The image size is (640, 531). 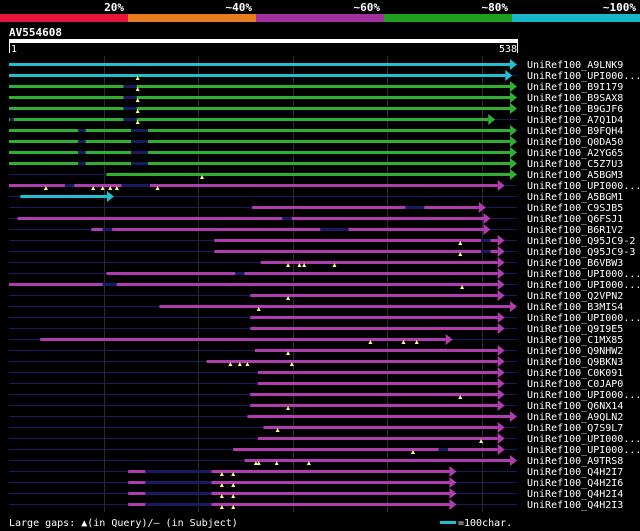 What do you see at coordinates (575, 494) in the screenshot?
I see `hit-label: UniRef100_Q4H2I4` at bounding box center [575, 494].